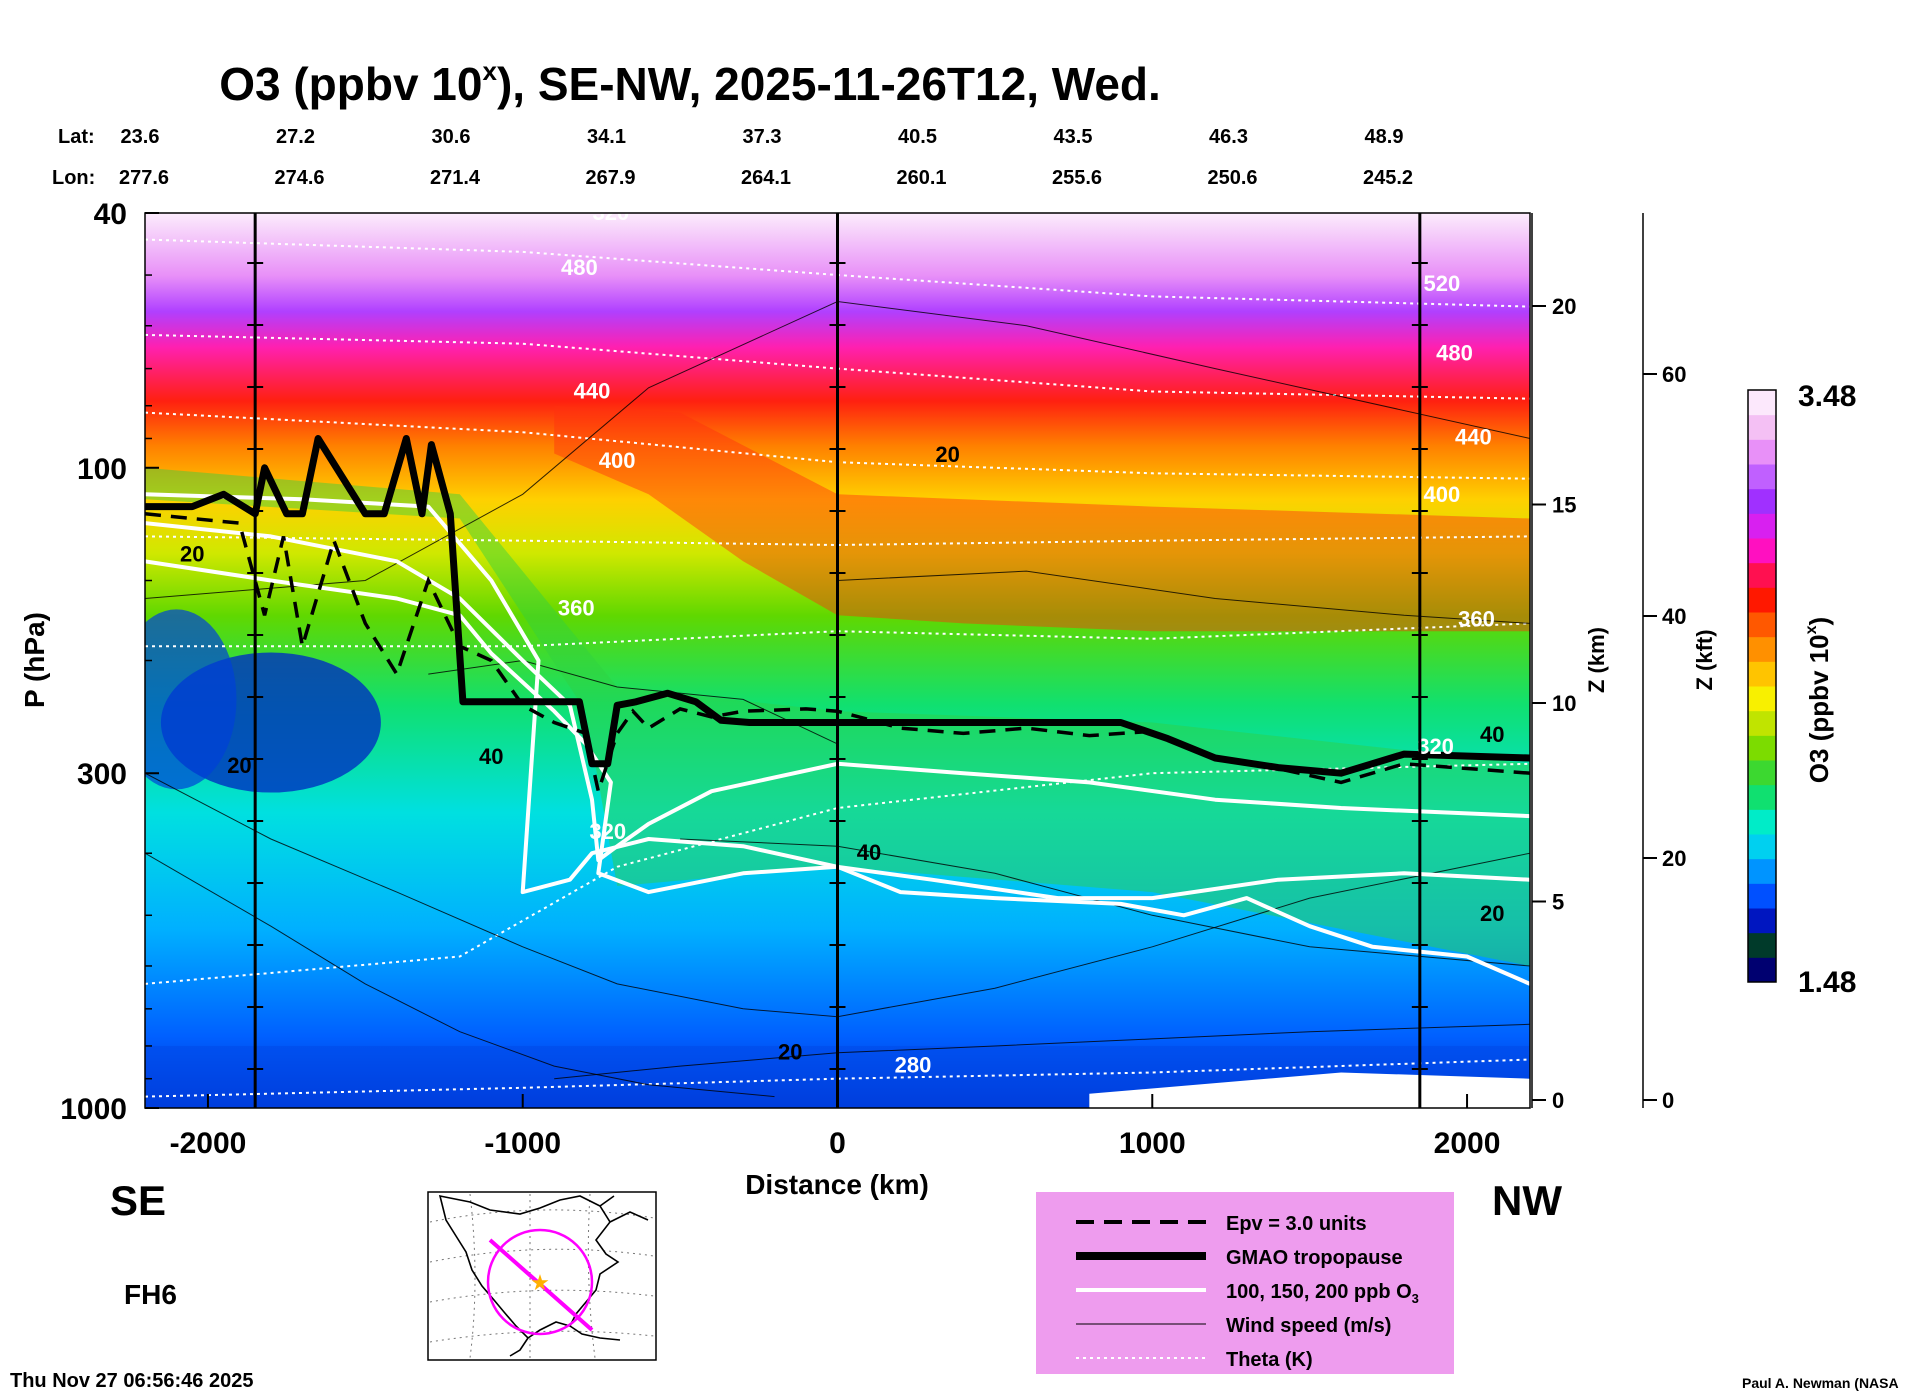  Describe the element at coordinates (1527, 1200) in the screenshot. I see `direction-nw: NW` at that location.